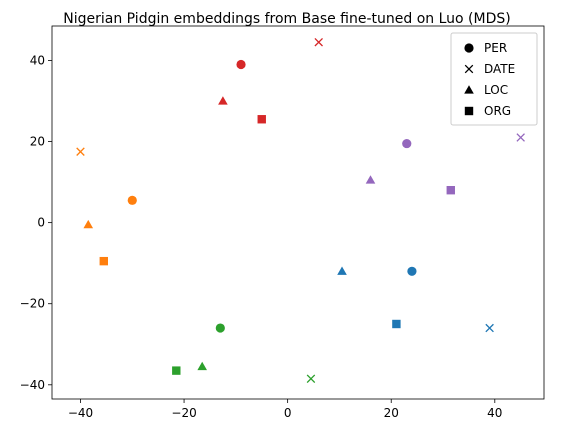 The width and height of the screenshot is (573, 433). I want to click on x-tick-label: 20, so click(391, 413).